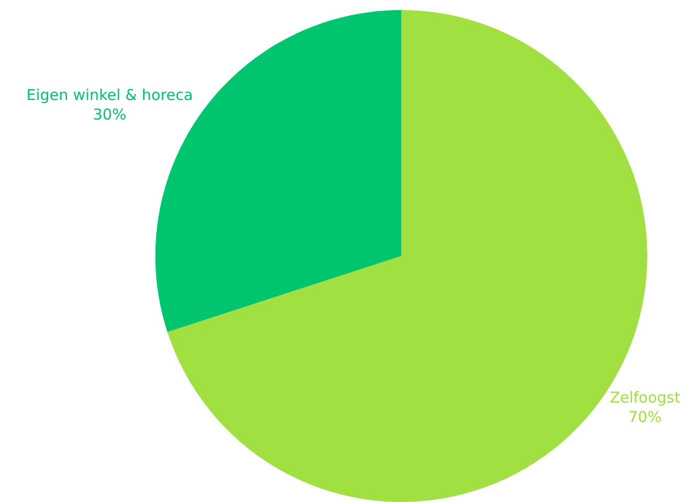  I want to click on data-label: 30%, so click(109, 115).